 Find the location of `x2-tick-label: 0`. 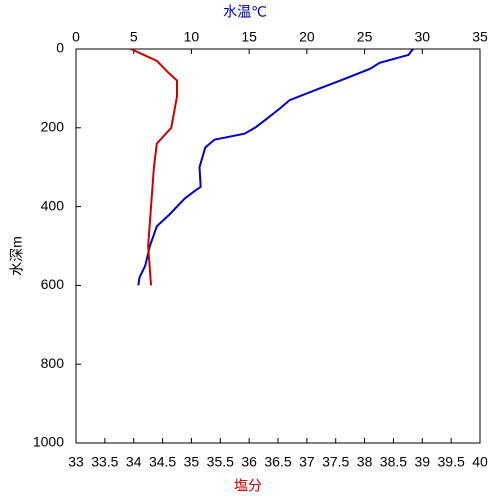

x2-tick-label: 0 is located at coordinates (76, 37).